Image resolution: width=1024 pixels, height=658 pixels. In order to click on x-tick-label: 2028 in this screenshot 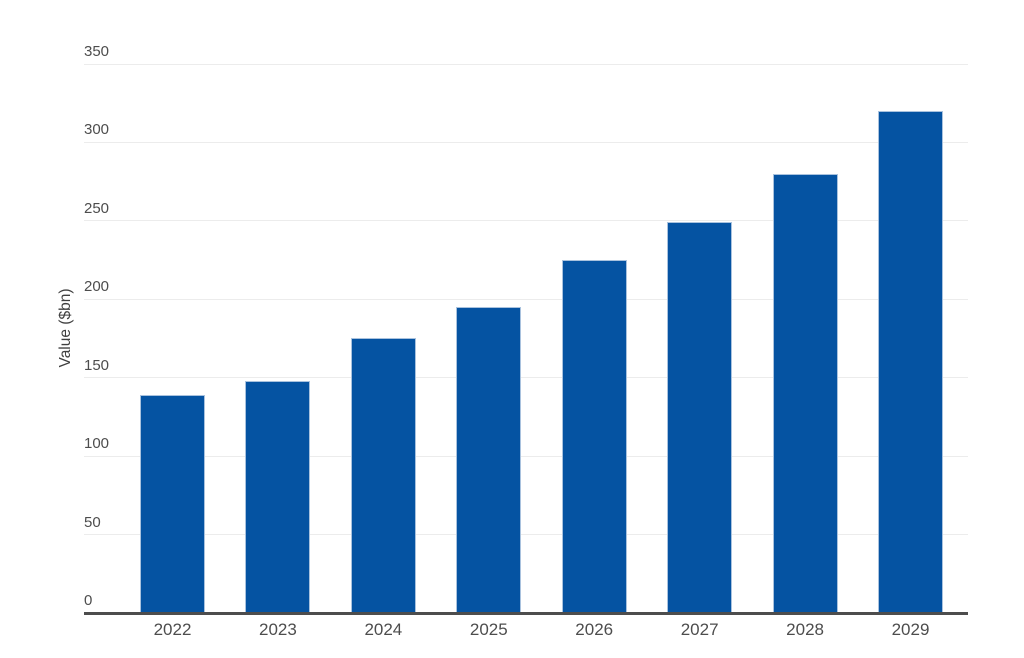, I will do `click(805, 629)`.